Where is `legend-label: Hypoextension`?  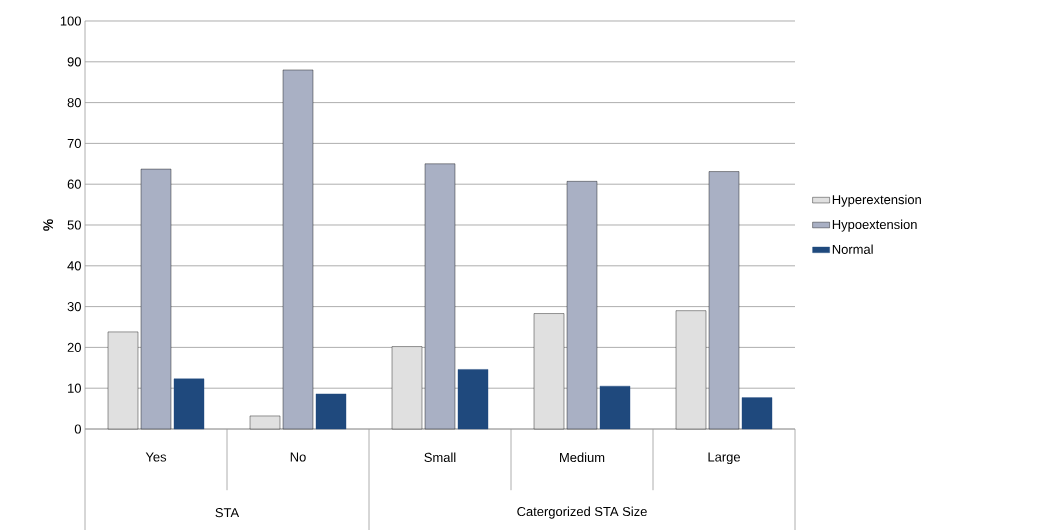 legend-label: Hypoextension is located at coordinates (874, 225).